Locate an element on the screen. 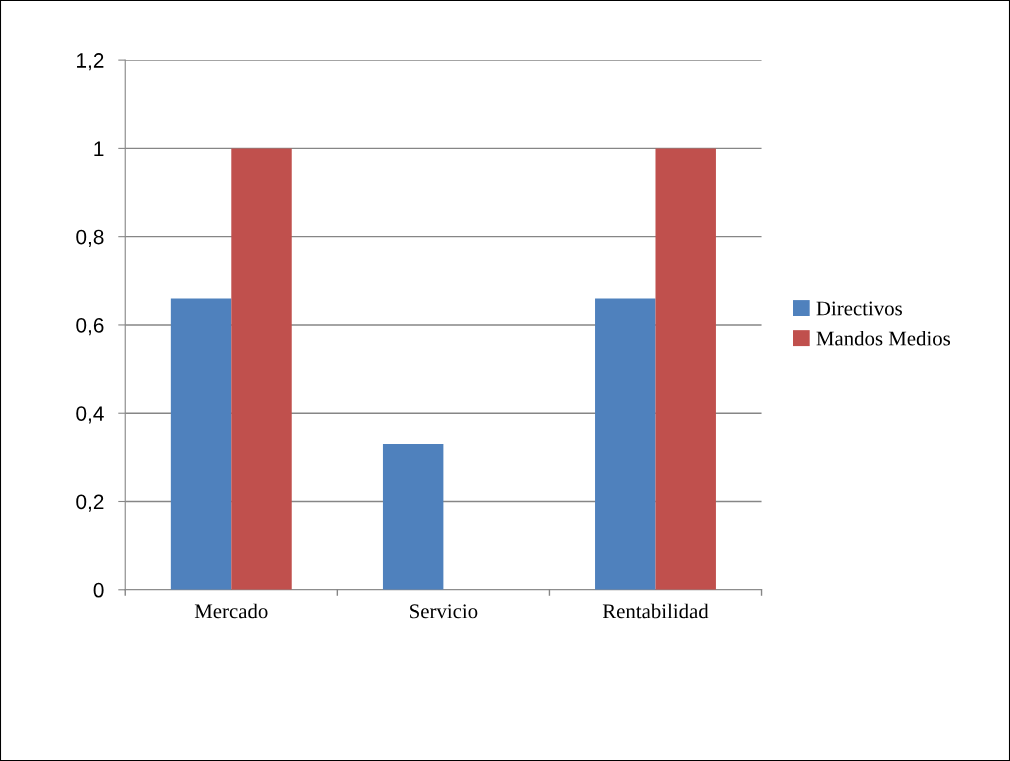 The width and height of the screenshot is (1010, 761). y-tick-label: 1,2 is located at coordinates (90, 62).